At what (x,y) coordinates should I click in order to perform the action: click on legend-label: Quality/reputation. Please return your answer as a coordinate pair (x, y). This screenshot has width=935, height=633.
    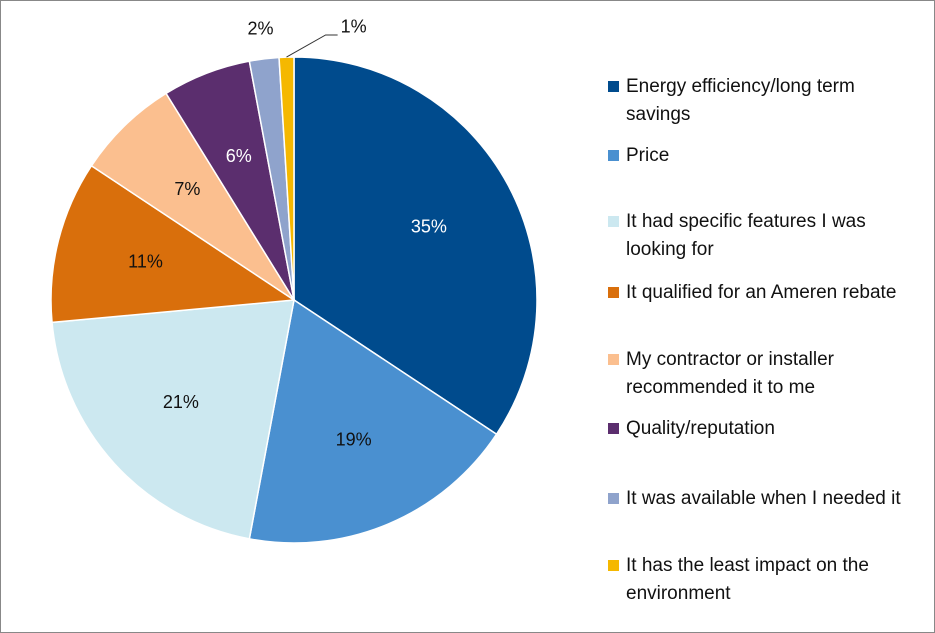
    Looking at the image, I should click on (700, 428).